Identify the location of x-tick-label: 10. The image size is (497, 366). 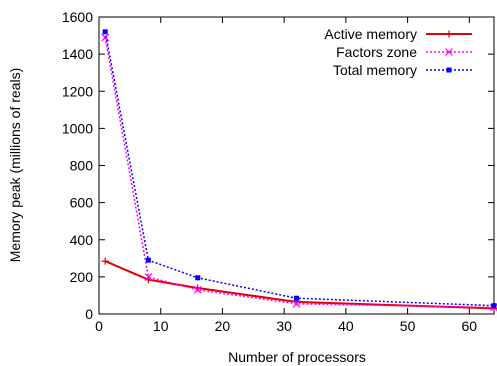
(161, 326).